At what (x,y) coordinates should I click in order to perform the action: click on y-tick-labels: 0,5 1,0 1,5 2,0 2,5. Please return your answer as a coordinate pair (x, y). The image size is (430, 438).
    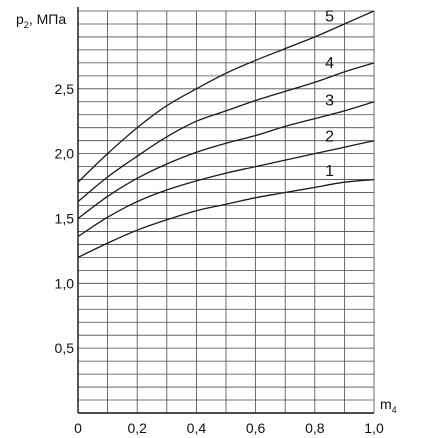
    Looking at the image, I should click on (65, 218).